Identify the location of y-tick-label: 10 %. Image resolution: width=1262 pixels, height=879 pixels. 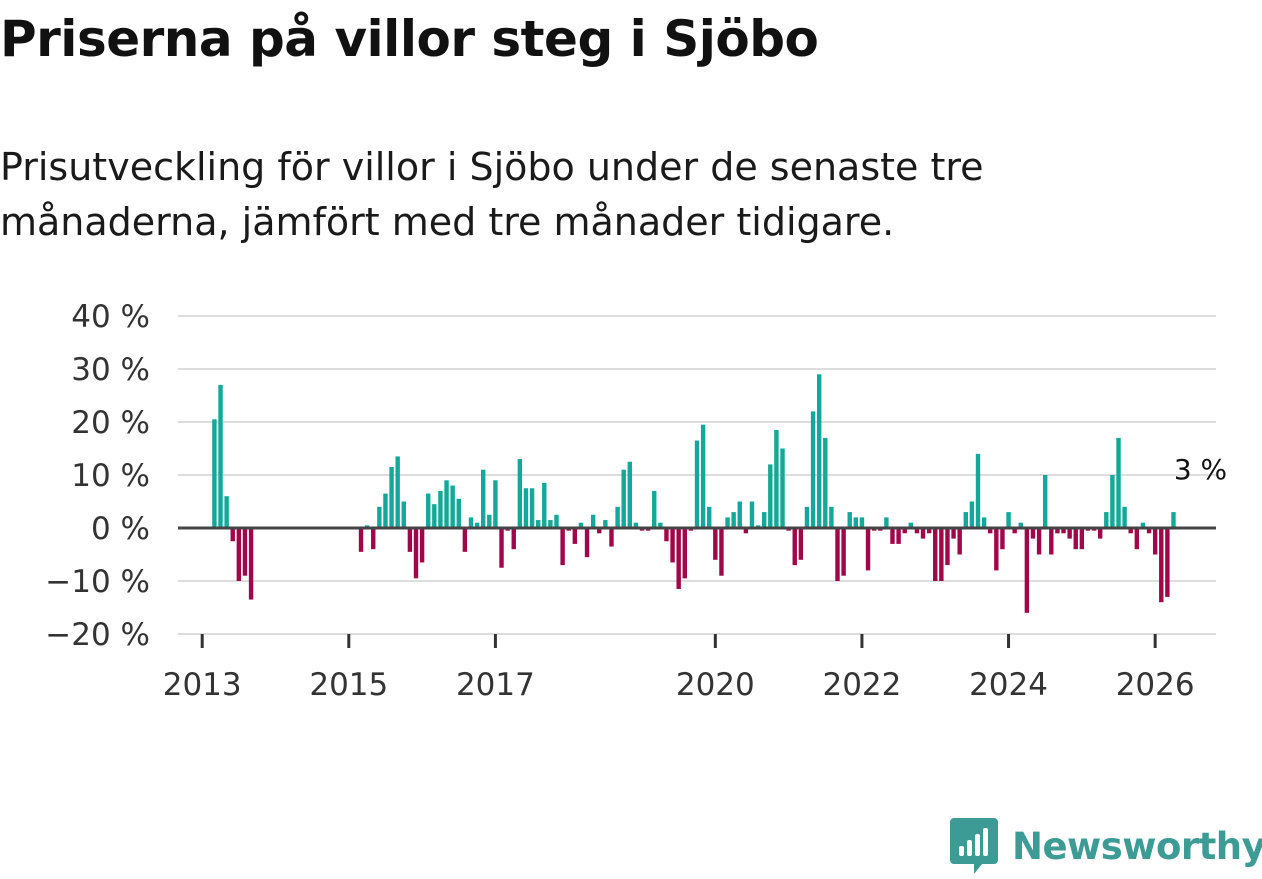
(110, 476).